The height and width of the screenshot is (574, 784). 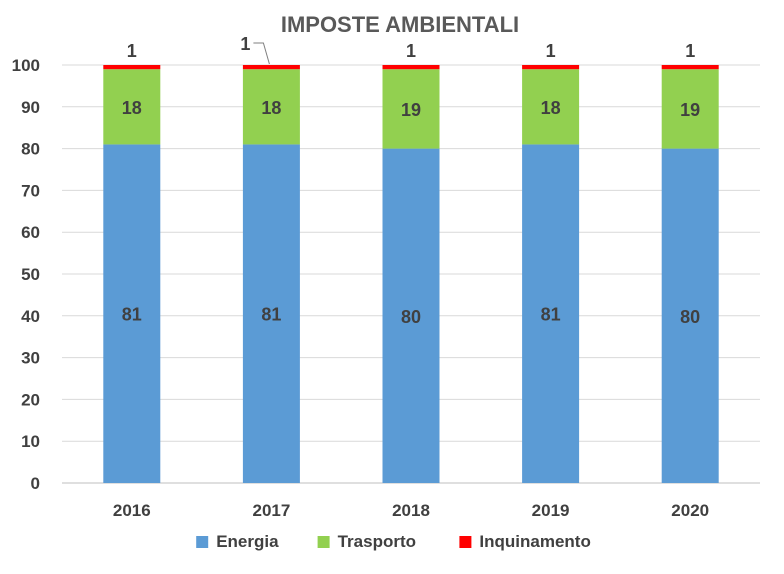 I want to click on y-axis-ticks: 0 10 20 30 40 50 60 70 80 90 100, so click(x=26, y=274).